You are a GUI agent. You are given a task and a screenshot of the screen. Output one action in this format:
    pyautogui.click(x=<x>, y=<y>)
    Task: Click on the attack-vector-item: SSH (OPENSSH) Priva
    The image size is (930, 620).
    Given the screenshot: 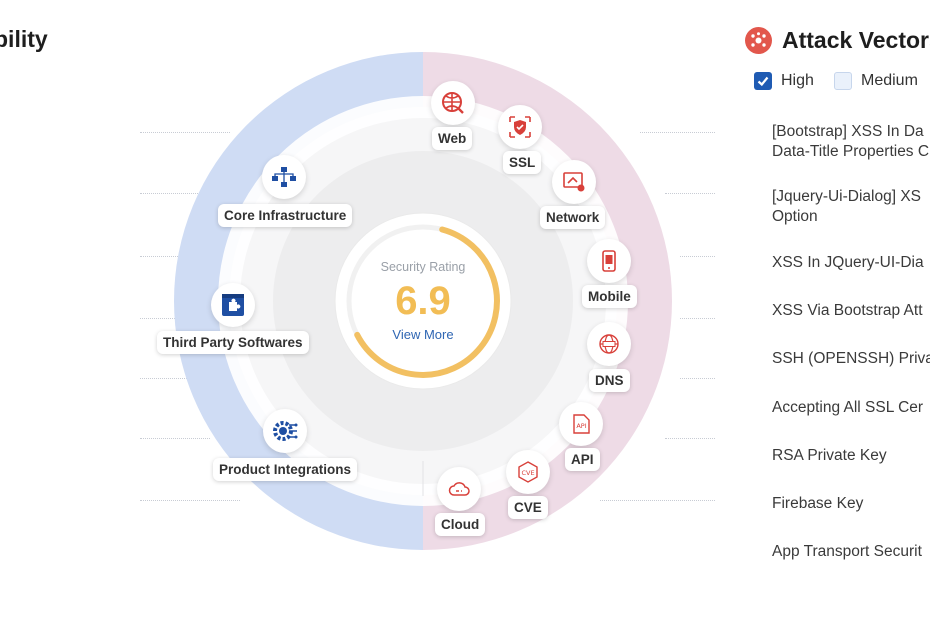 What is the action you would take?
    pyautogui.click(x=851, y=358)
    